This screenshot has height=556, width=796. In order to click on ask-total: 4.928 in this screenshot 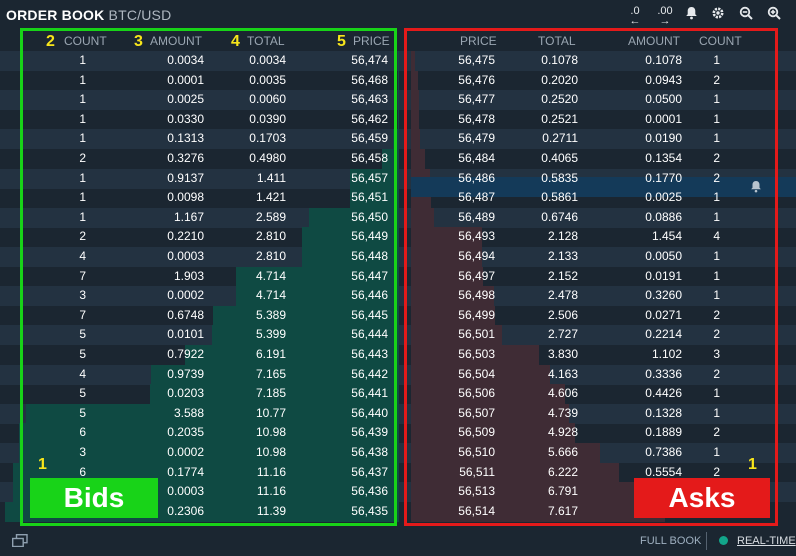, I will do `click(562, 432)`.